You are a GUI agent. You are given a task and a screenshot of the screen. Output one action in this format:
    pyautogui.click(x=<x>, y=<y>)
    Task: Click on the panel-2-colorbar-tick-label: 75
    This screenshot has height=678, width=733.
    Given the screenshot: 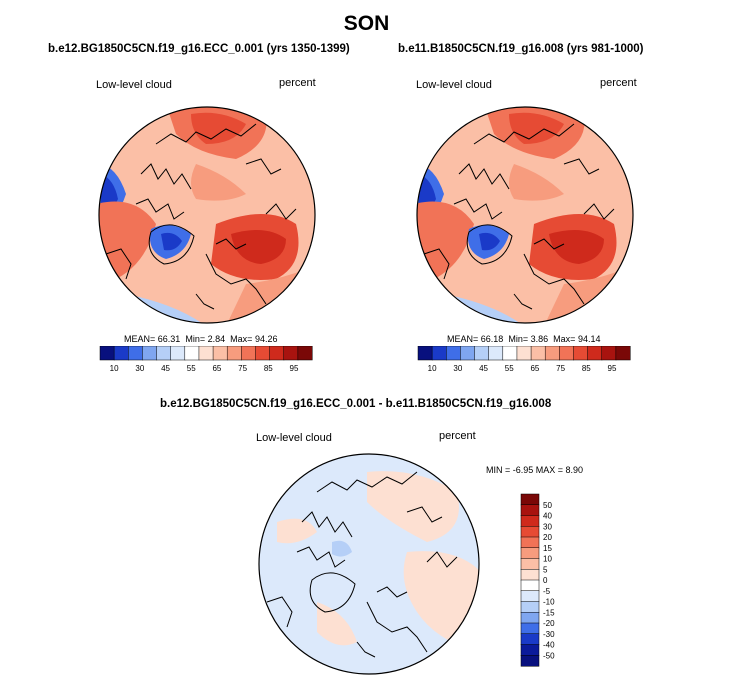 What is the action you would take?
    pyautogui.click(x=560, y=368)
    